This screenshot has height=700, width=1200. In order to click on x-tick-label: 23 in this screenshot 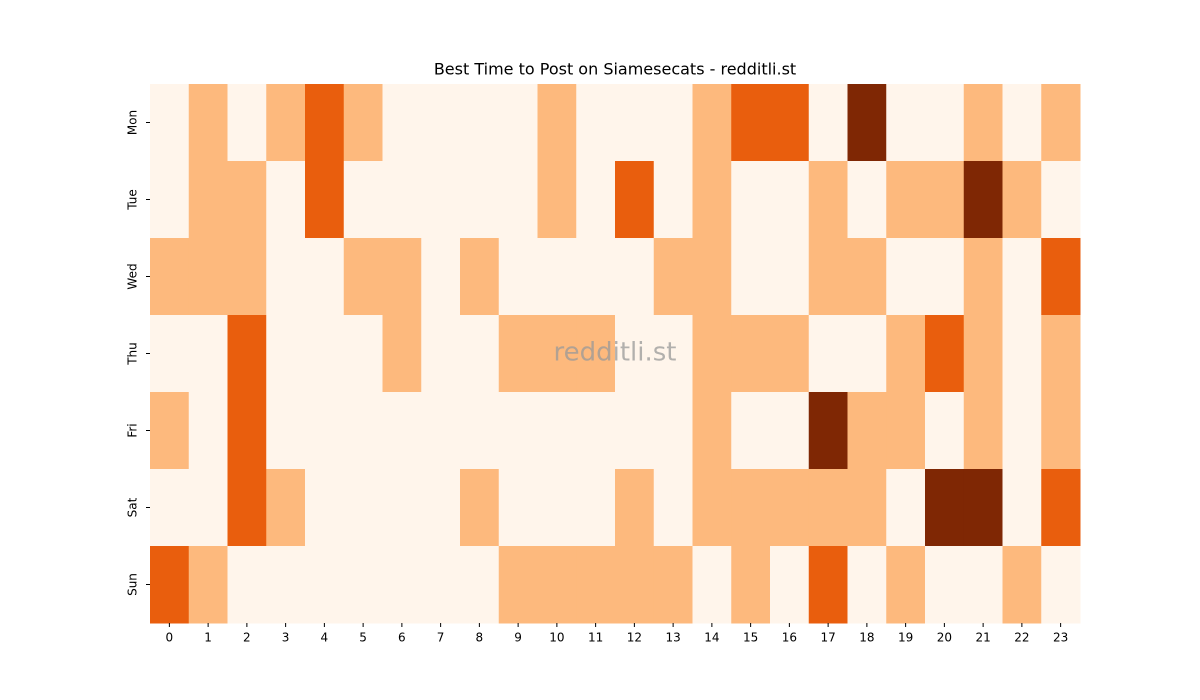, I will do `click(1060, 638)`.